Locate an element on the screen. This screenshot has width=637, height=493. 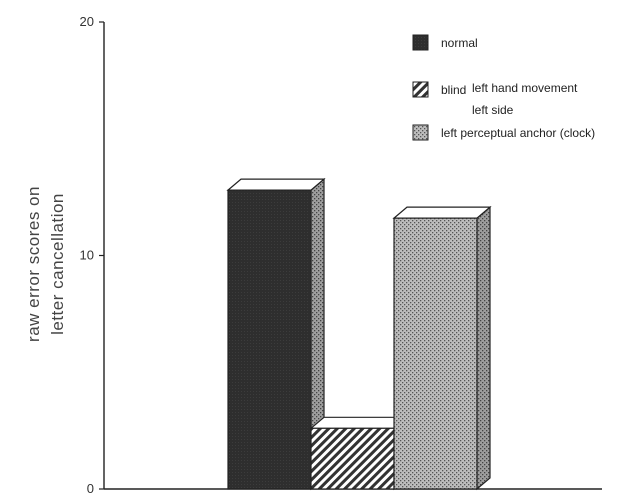
y-axis-ticks: 0 10 20 is located at coordinates (92, 253).